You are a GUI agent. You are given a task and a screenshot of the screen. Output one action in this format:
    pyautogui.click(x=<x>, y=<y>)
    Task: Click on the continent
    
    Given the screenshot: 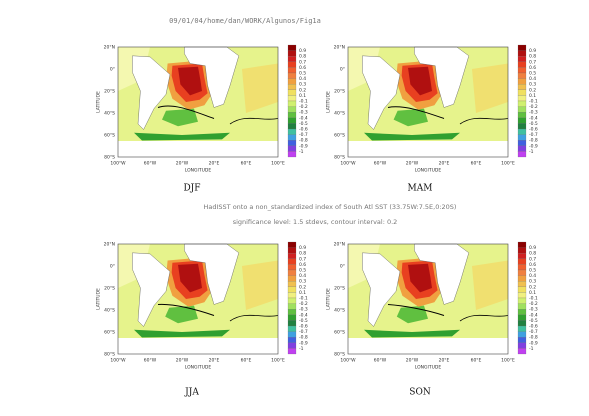 What is the action you would take?
    pyautogui.click(x=151, y=92)
    